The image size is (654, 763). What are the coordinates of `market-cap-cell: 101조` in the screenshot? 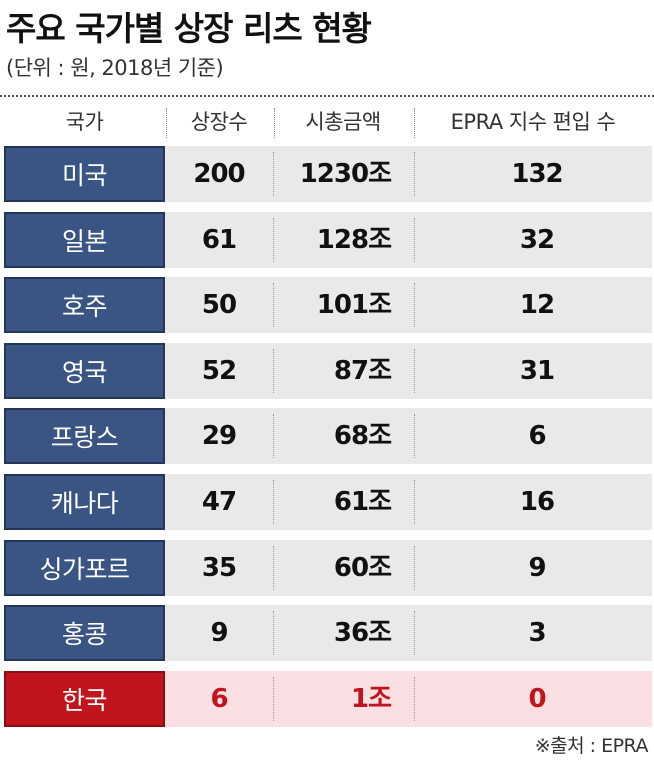 It's located at (354, 305).